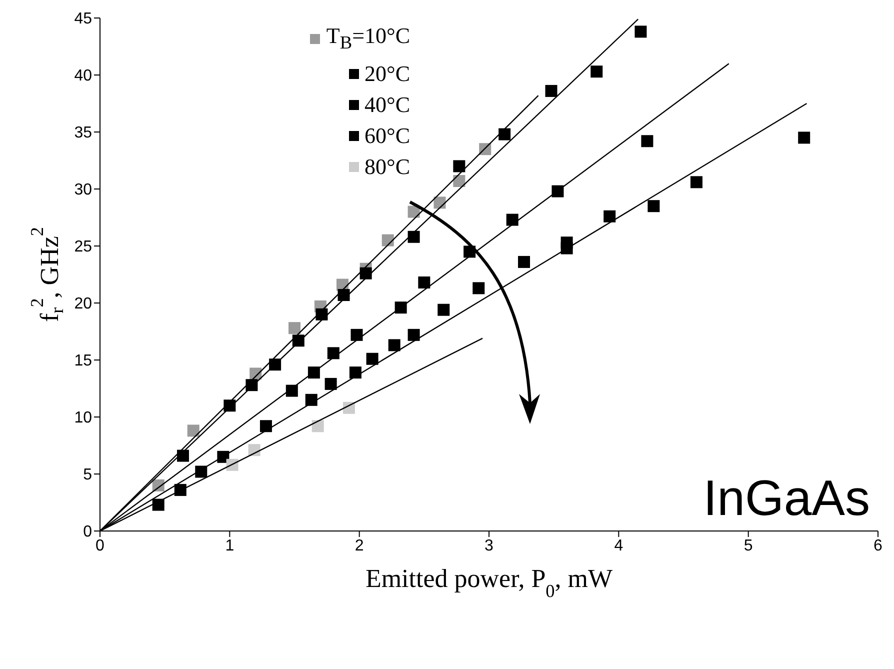 Image resolution: width=894 pixels, height=669 pixels. What do you see at coordinates (619, 545) in the screenshot?
I see `x-tick-label: 4` at bounding box center [619, 545].